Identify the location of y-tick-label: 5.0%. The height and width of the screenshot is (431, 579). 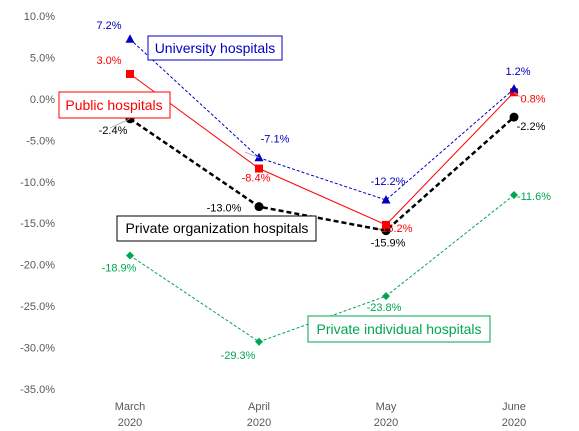
(42, 58).